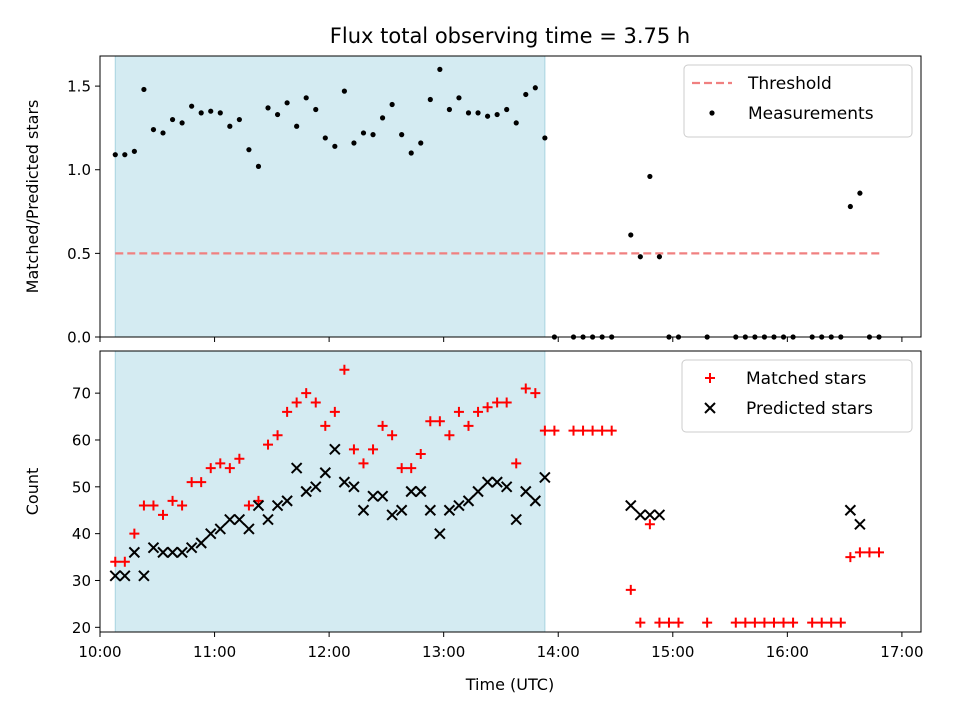 The image size is (960, 720). Describe the element at coordinates (510, 36) in the screenshot. I see `chart-title: Flux total observing time = 3.75 h` at that location.